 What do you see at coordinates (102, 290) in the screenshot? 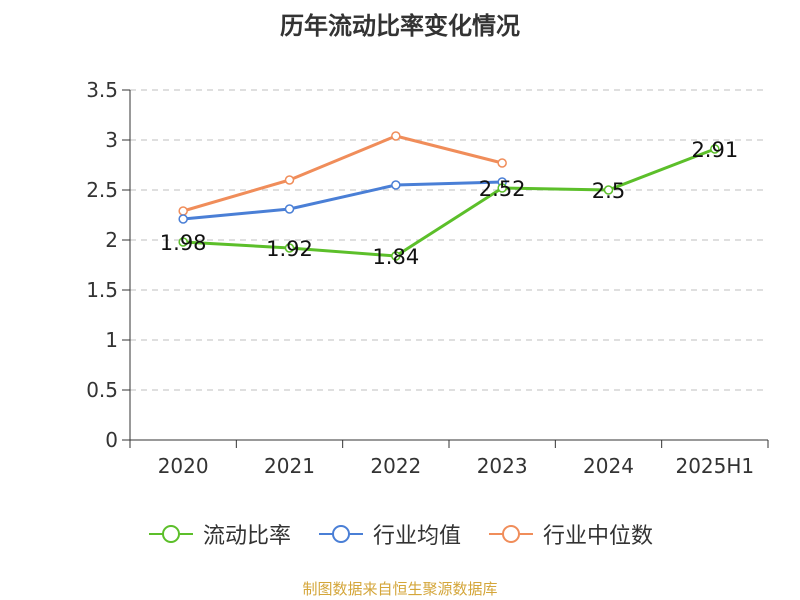
I see `y-tick-label: 1.5` at bounding box center [102, 290].